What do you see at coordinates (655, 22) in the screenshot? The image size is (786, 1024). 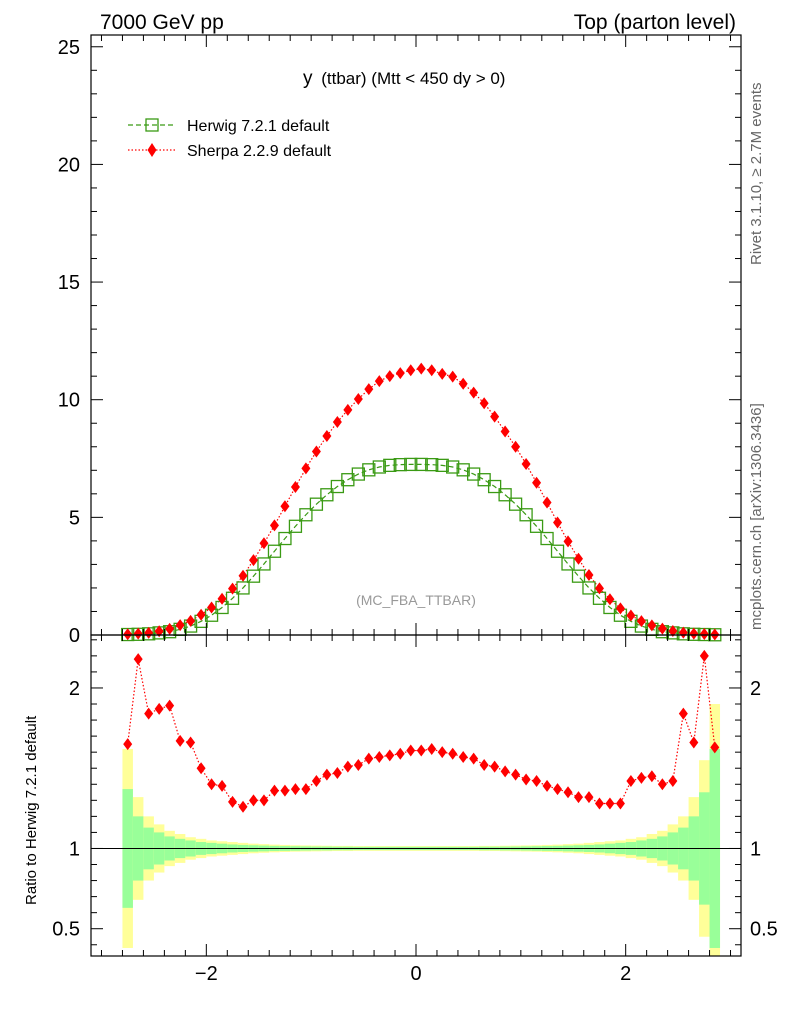 I see `header-right: Top (parton level)` at bounding box center [655, 22].